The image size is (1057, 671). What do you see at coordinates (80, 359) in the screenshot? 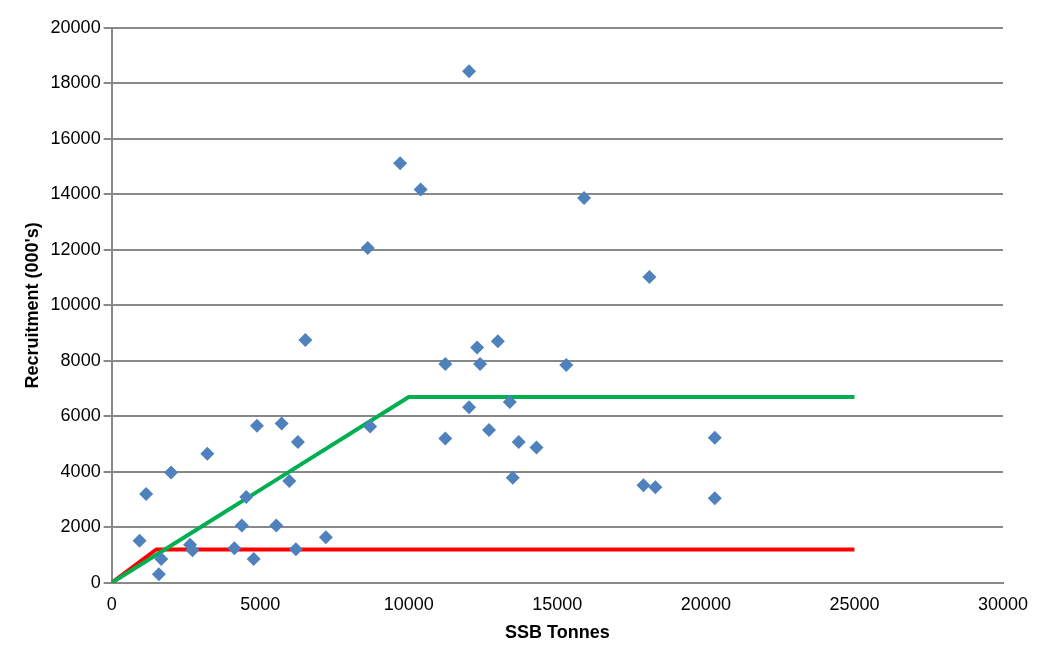
I see `y-tick-label: 8000` at bounding box center [80, 359].